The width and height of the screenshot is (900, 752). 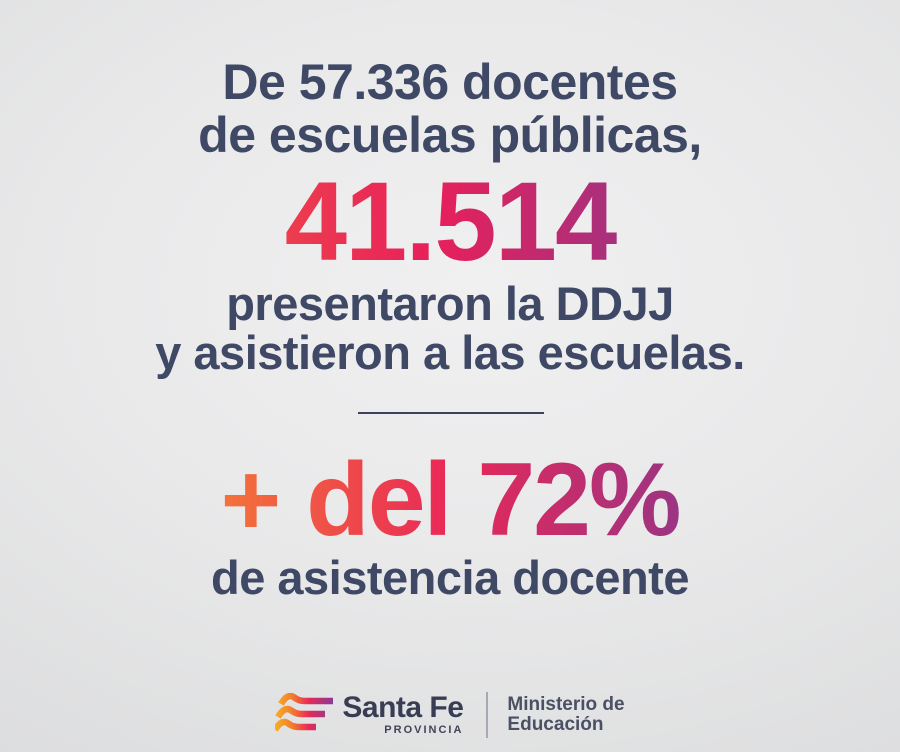 What do you see at coordinates (450, 222) in the screenshot?
I see `big-number-stat: 41.514` at bounding box center [450, 222].